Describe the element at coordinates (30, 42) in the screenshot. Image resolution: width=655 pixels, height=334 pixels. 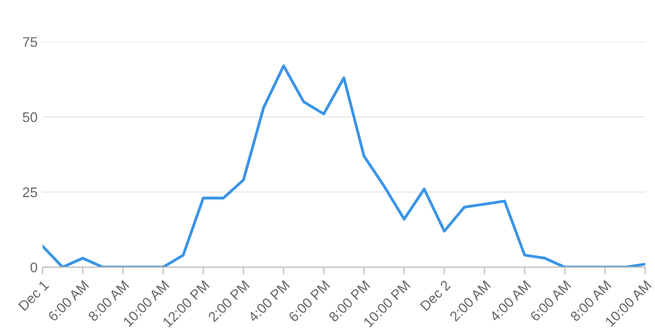
I see `y-tick-label: 75` at that location.